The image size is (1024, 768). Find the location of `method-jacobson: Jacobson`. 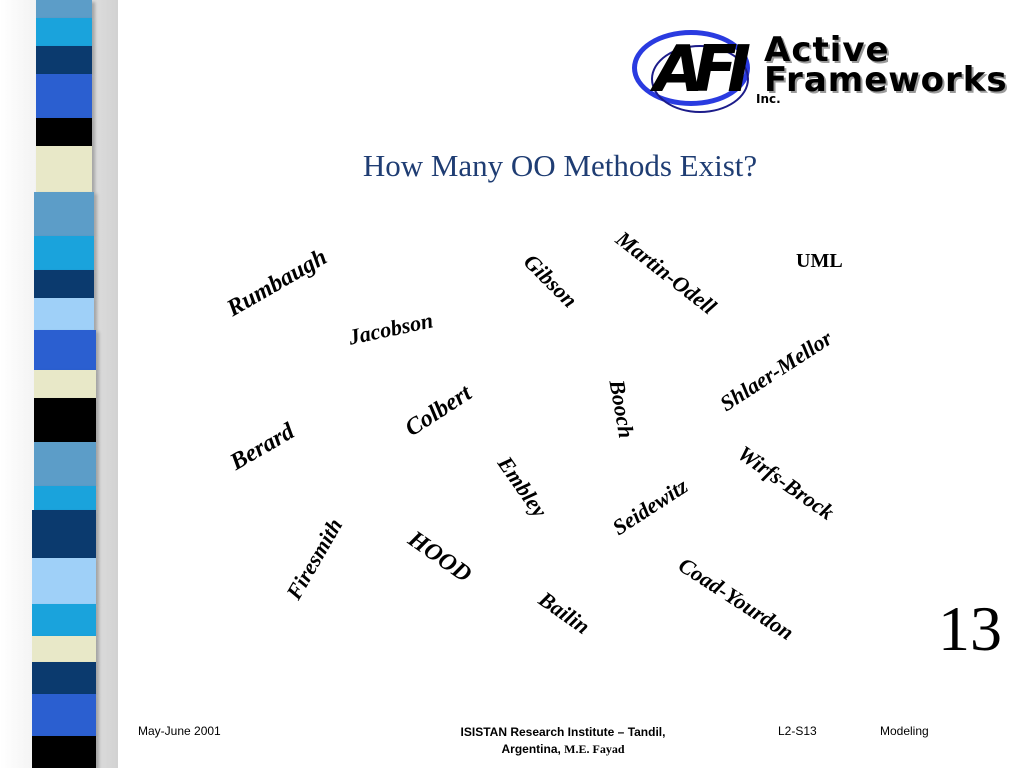

method-jacobson: Jacobson is located at coordinates (391, 328).